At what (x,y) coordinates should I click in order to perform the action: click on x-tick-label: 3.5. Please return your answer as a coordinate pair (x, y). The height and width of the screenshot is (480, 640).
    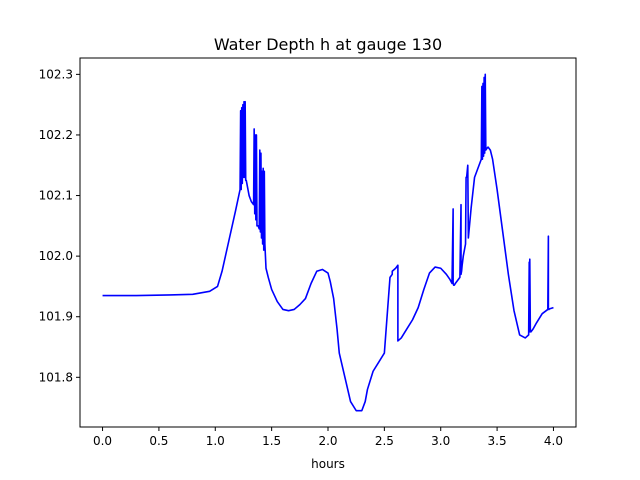
    Looking at the image, I should click on (497, 441).